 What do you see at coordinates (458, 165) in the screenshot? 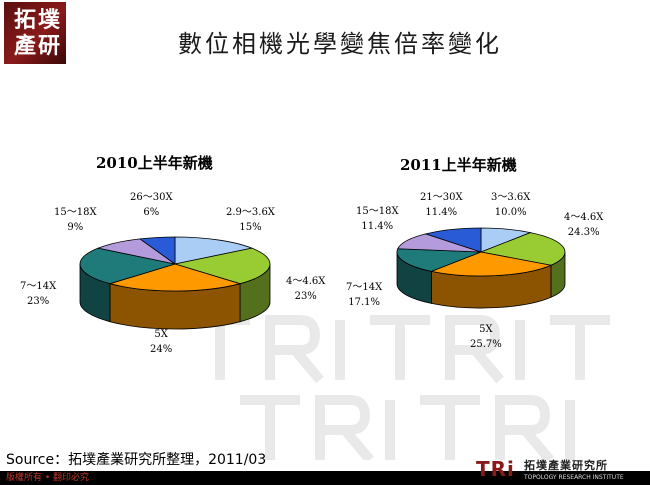
I see `chart-2-title: 2011上半年新機` at bounding box center [458, 165].